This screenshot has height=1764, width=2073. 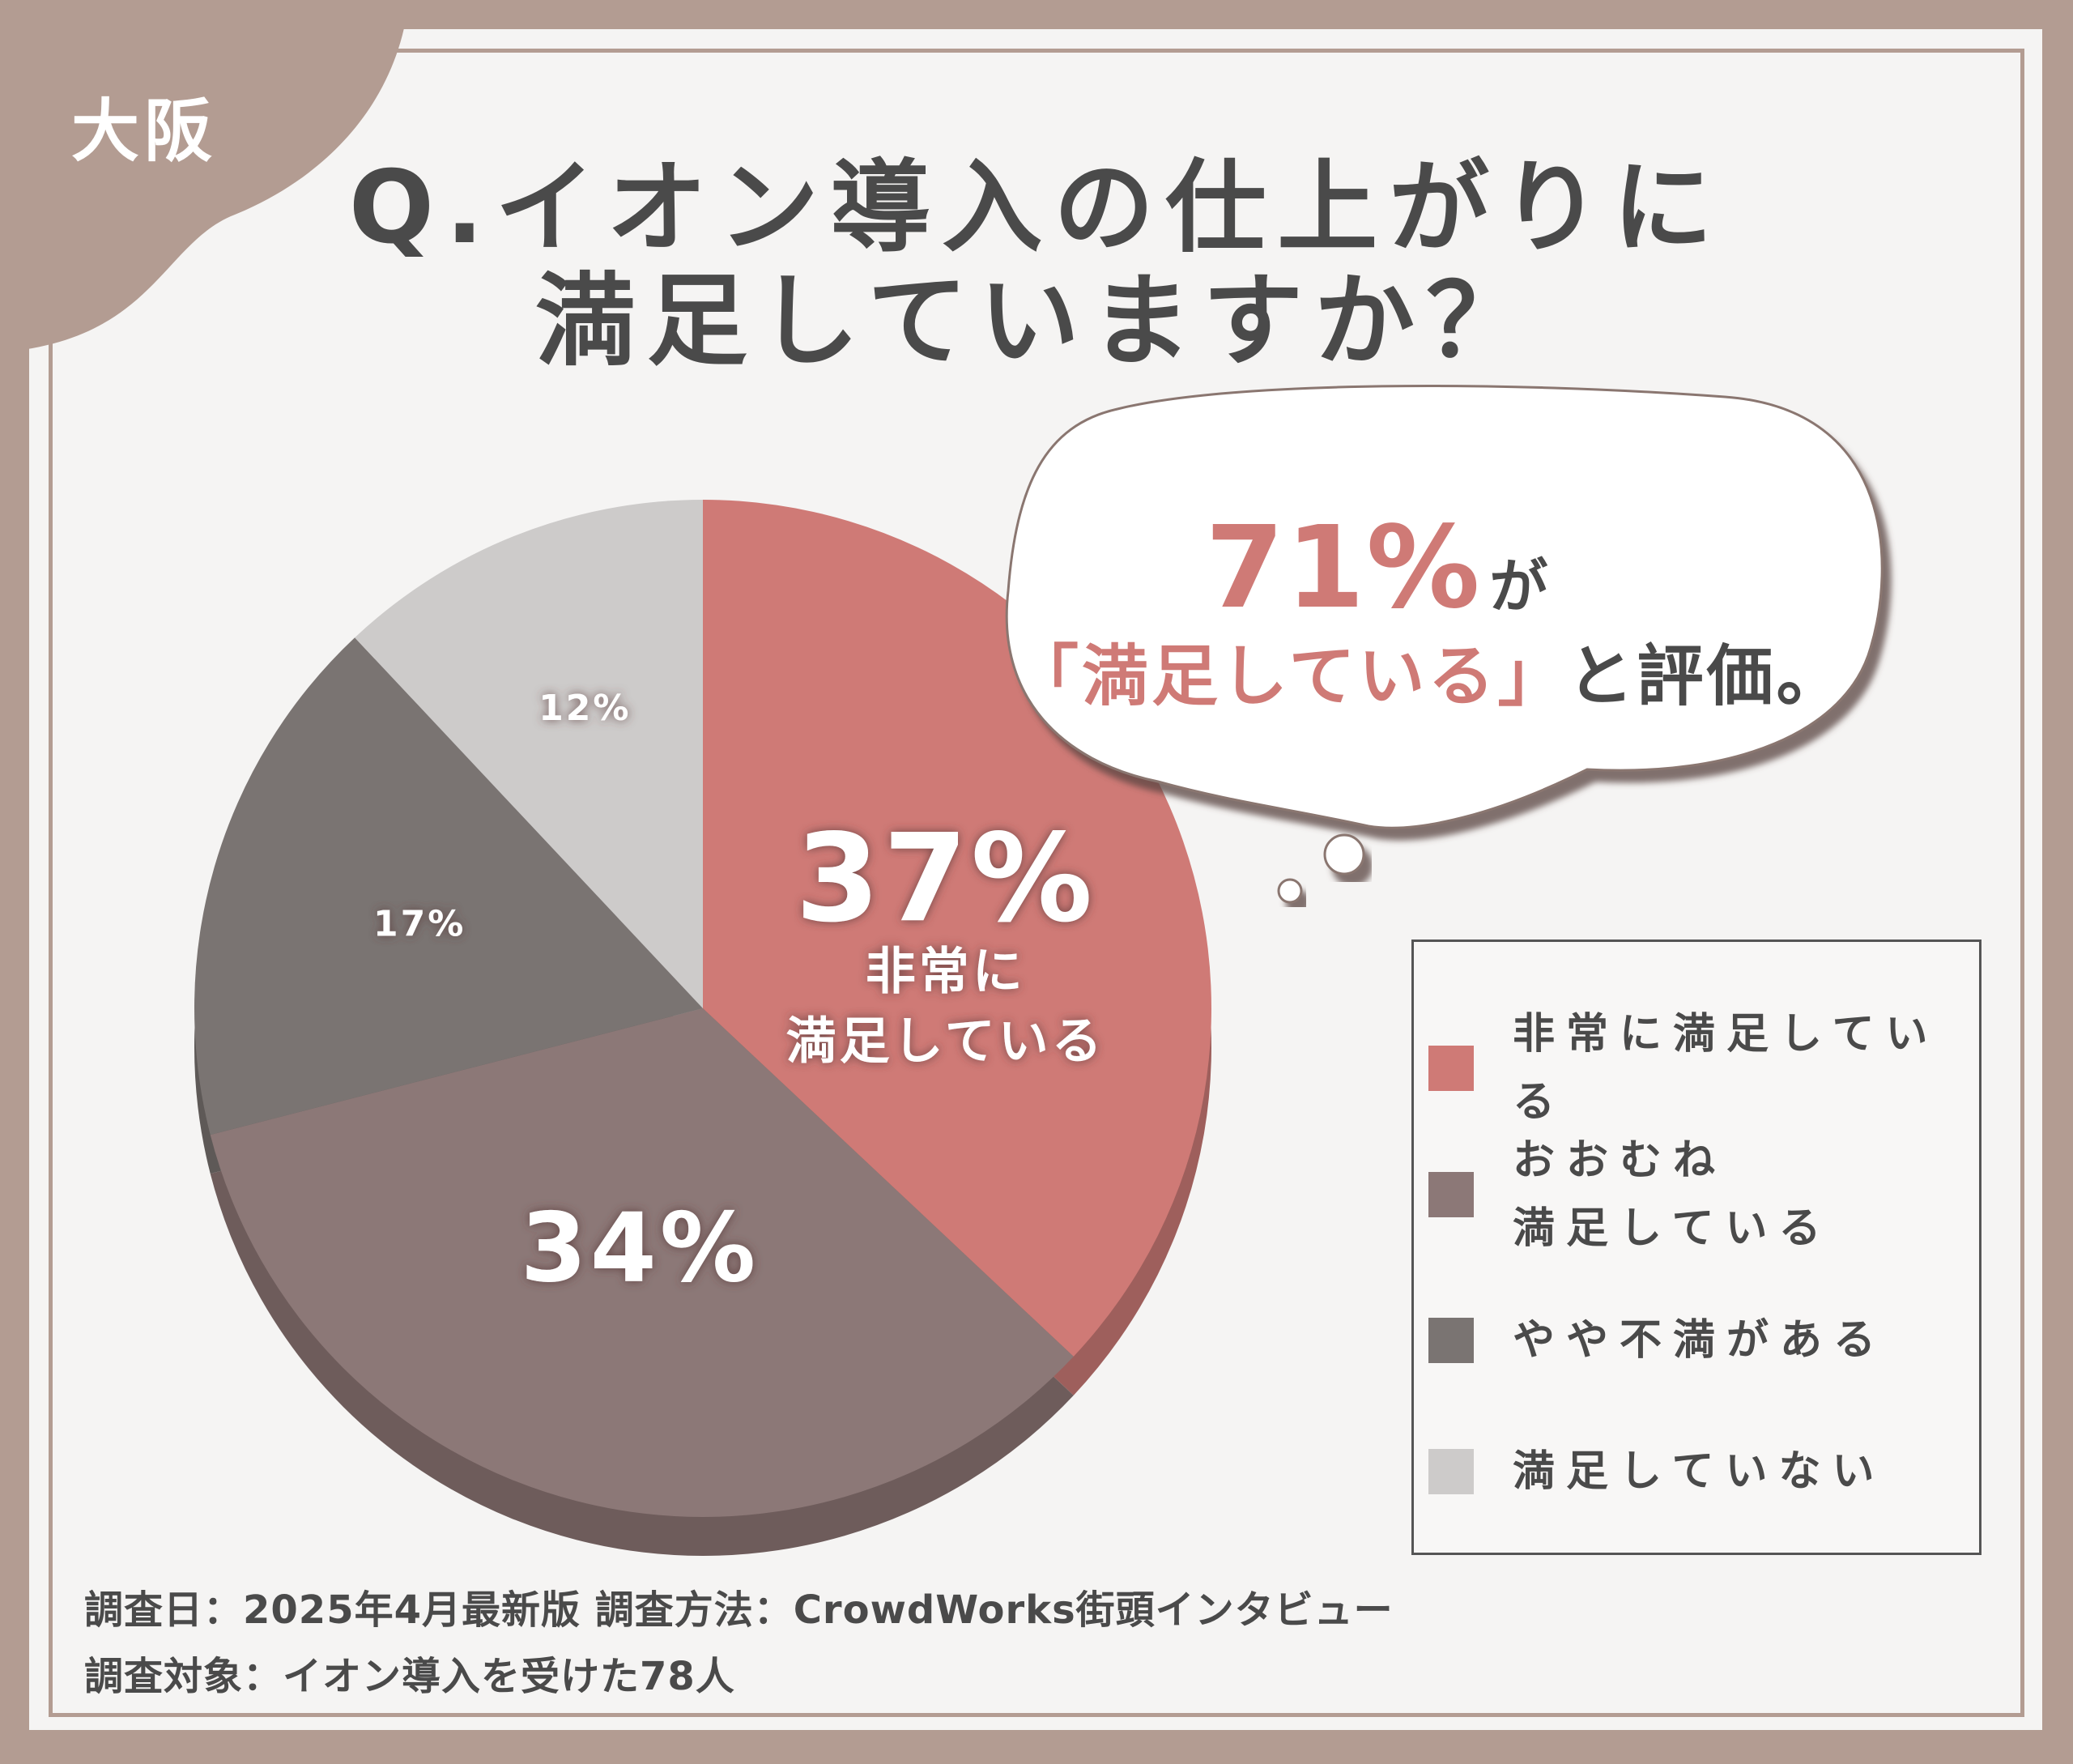 I want to click on legend-item: 非常に満足している, so click(x=1704, y=1068).